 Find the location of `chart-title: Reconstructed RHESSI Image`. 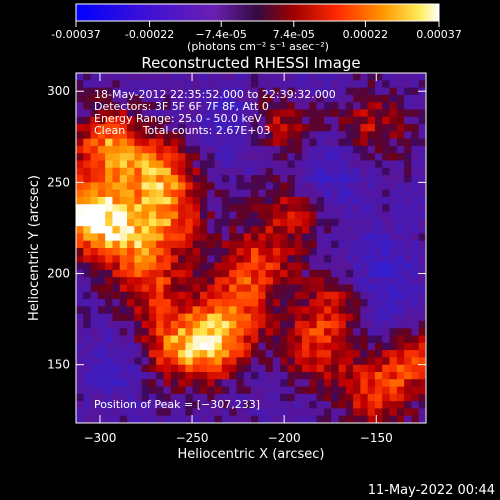

chart-title: Reconstructed RHESSI Image is located at coordinates (250, 63).